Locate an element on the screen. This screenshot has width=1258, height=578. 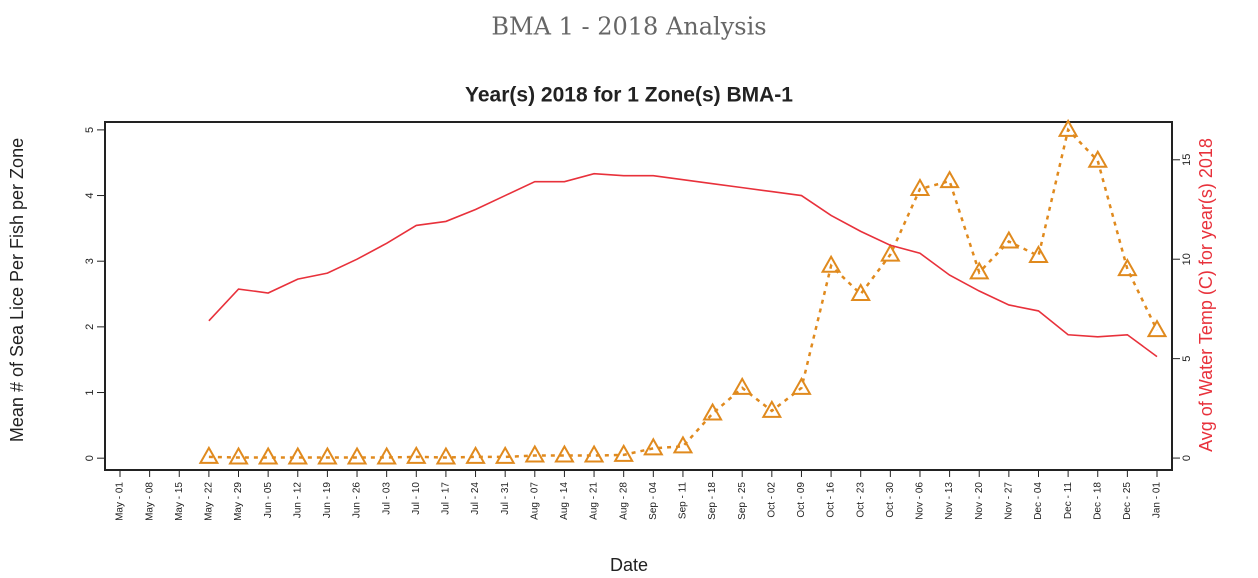
x-tick-label: Dec - 18 is located at coordinates (1097, 501).